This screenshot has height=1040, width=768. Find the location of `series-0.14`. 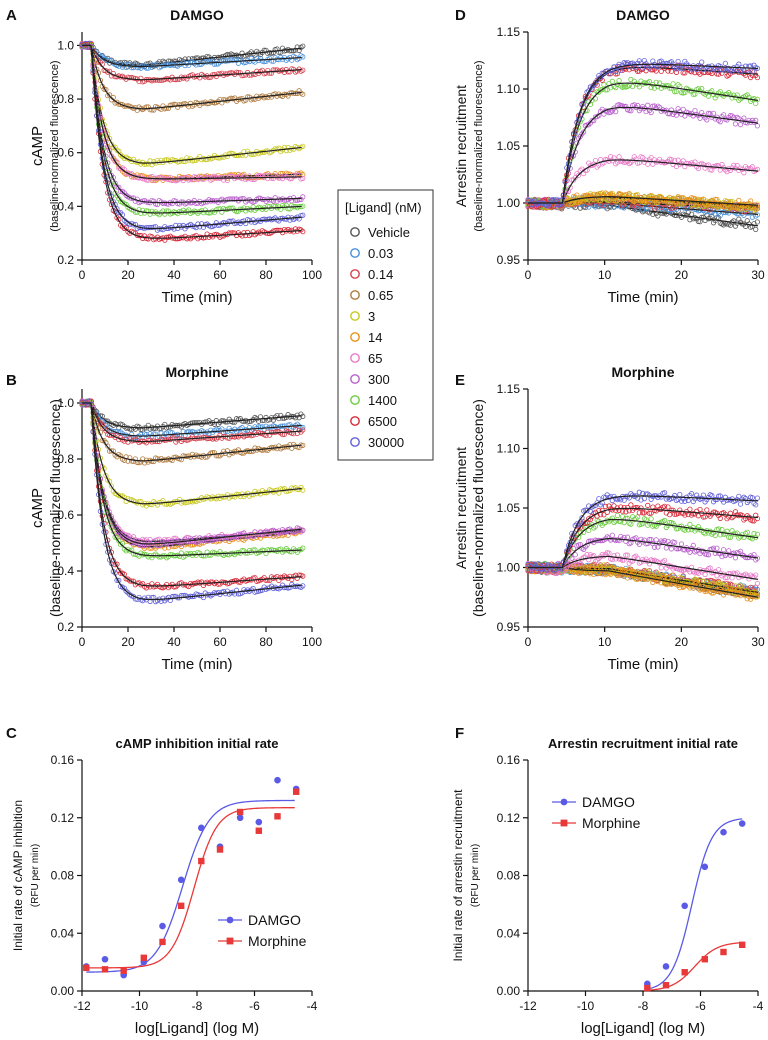

series-0.14 is located at coordinates (192, 62).